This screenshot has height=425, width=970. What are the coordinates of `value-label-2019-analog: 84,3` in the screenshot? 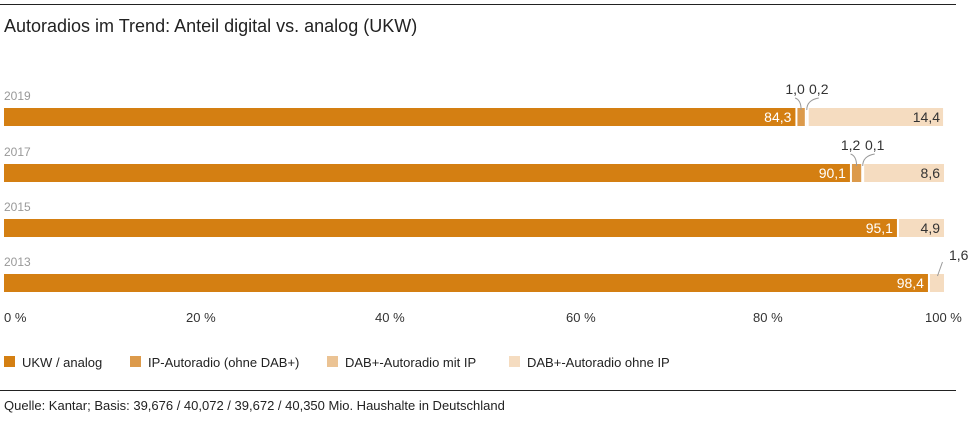 It's located at (777, 117).